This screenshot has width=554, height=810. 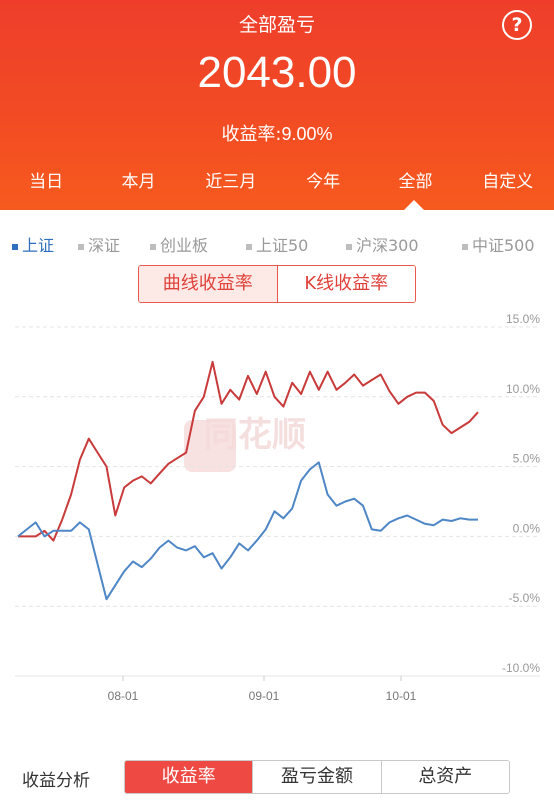 I want to click on tab-all: 全部, so click(x=415, y=182).